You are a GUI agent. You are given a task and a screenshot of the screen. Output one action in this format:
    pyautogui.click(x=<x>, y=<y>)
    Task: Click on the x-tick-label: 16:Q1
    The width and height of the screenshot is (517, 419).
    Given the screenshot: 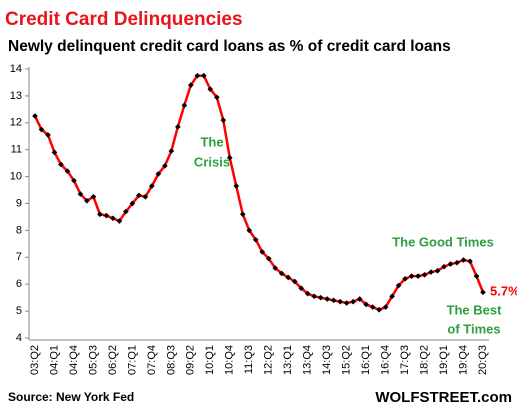 What is the action you would take?
    pyautogui.click(x=366, y=360)
    